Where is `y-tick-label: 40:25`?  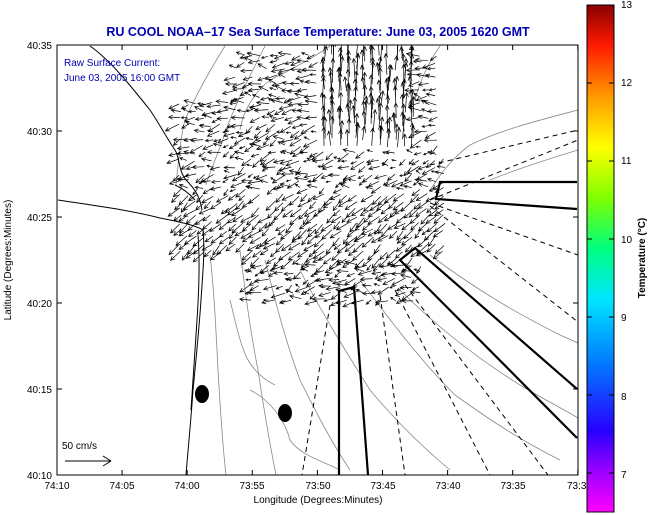
y-tick-label: 40:25 is located at coordinates (39, 218).